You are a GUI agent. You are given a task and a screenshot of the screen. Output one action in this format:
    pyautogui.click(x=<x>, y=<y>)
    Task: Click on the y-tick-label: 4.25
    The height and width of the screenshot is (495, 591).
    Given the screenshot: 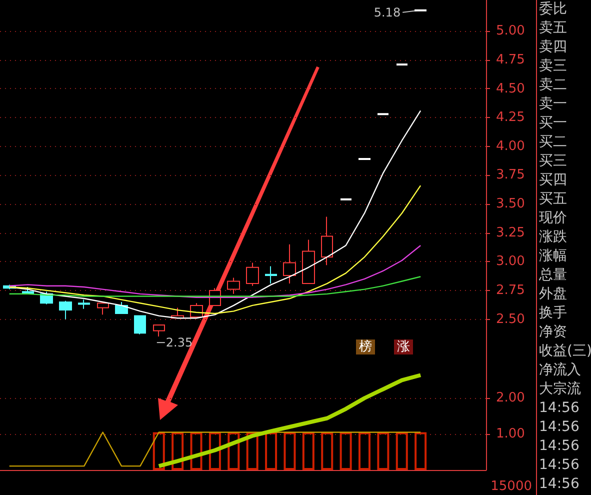 What is the action you would take?
    pyautogui.click(x=510, y=118)
    